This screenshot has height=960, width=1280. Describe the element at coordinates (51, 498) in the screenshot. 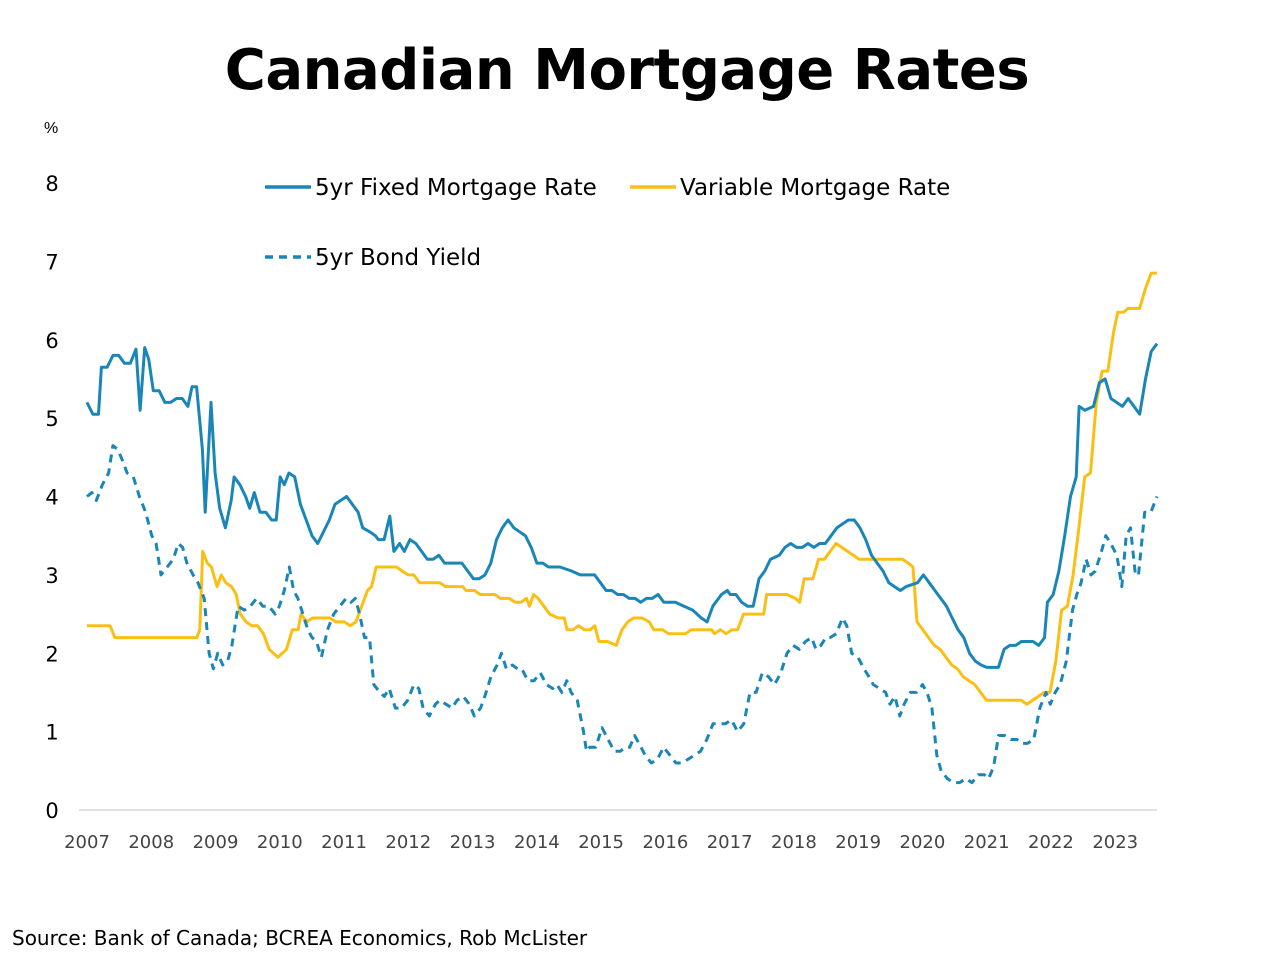

I see `y-tick-label: 4` at that location.